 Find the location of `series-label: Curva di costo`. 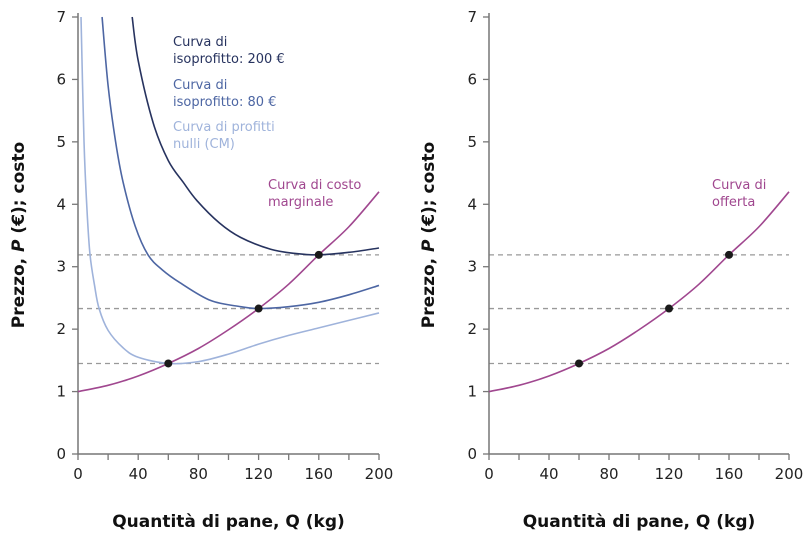

series-label: Curva di costo is located at coordinates (314, 185).